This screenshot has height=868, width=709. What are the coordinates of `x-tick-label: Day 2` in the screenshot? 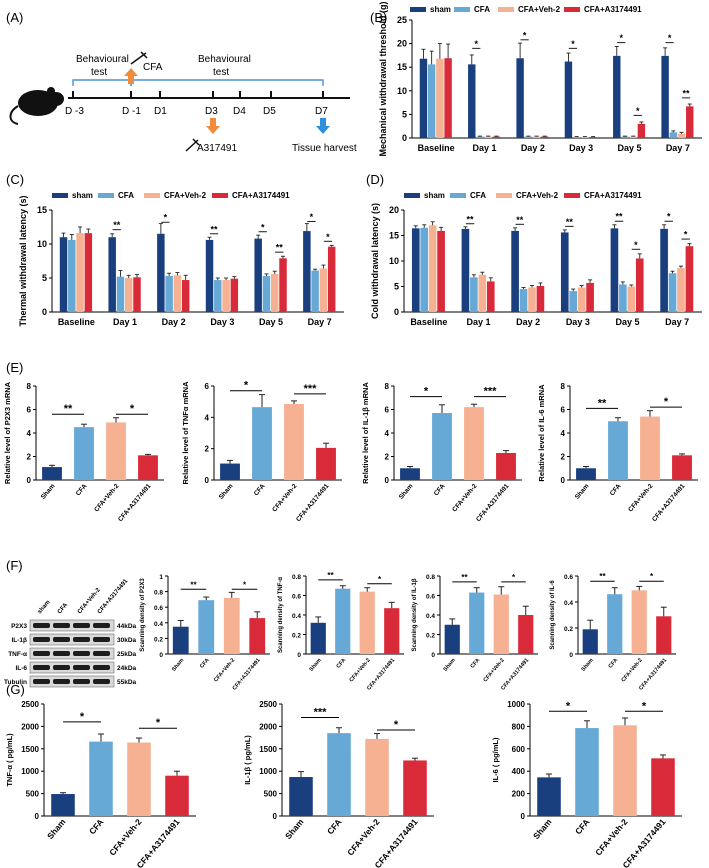 It's located at (533, 148).